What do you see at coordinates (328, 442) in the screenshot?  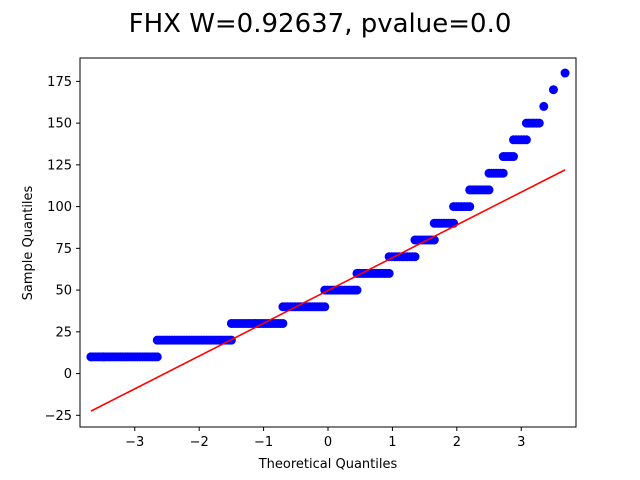 I see `x-tick-label: 0` at bounding box center [328, 442].